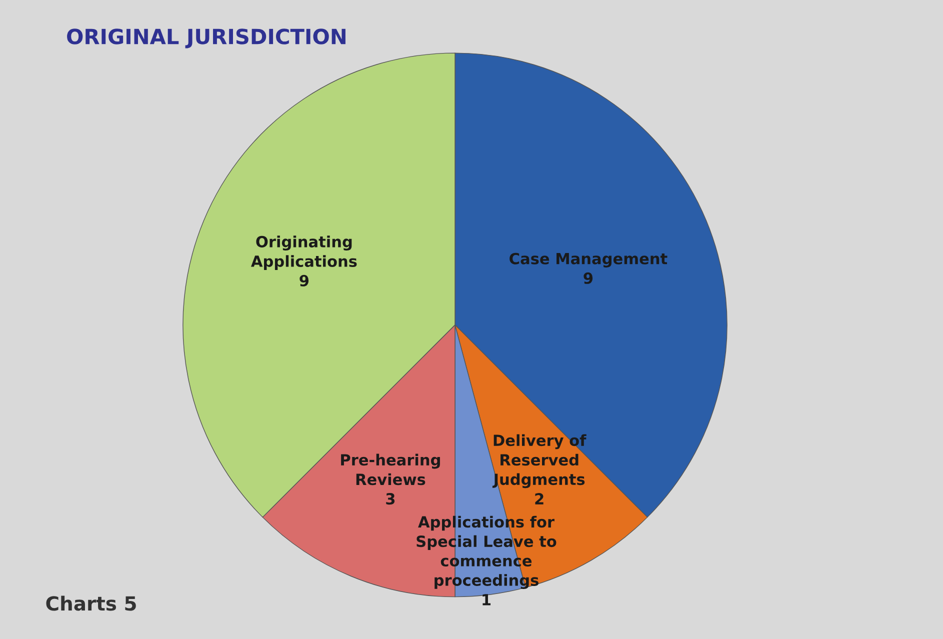  What do you see at coordinates (390, 499) in the screenshot?
I see `data-label: 3` at bounding box center [390, 499].